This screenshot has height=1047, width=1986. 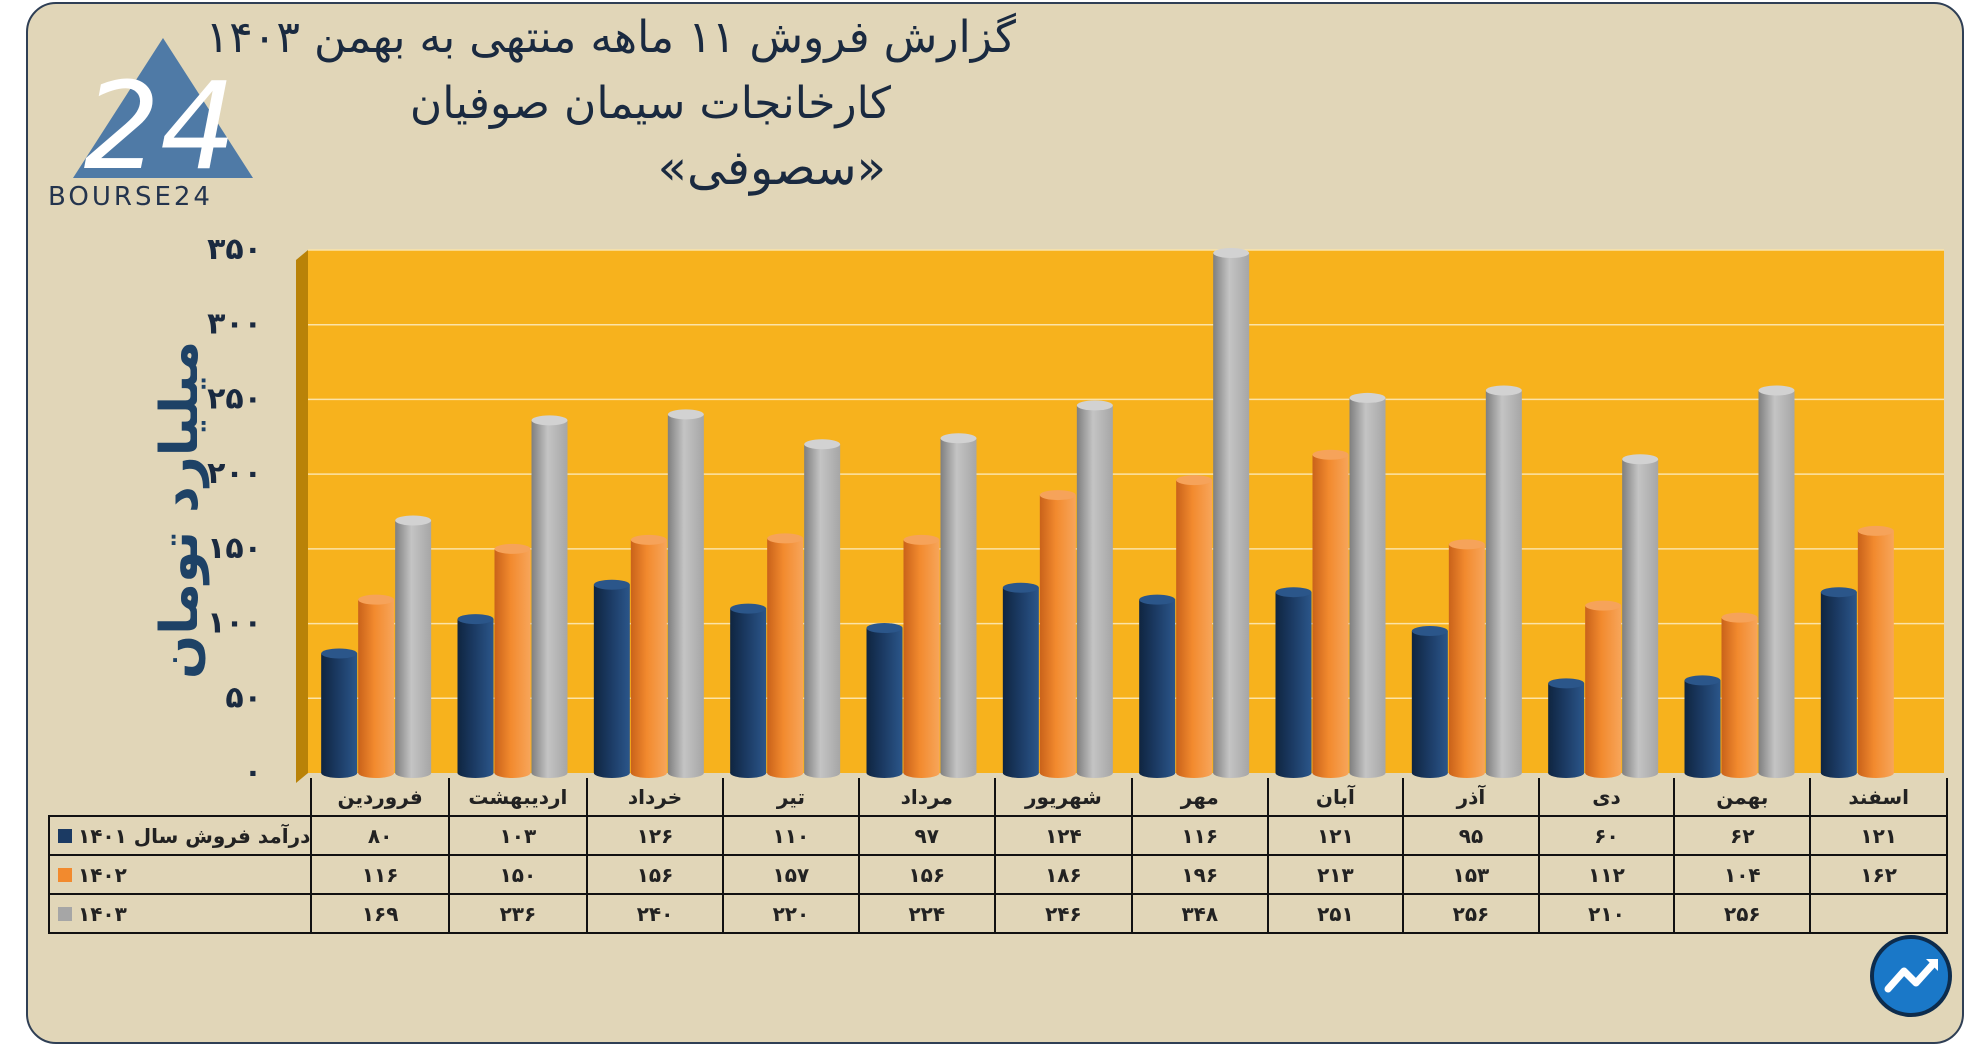 What do you see at coordinates (771, 168) in the screenshot?
I see `ticker-symbol: «سصوفی»` at bounding box center [771, 168].